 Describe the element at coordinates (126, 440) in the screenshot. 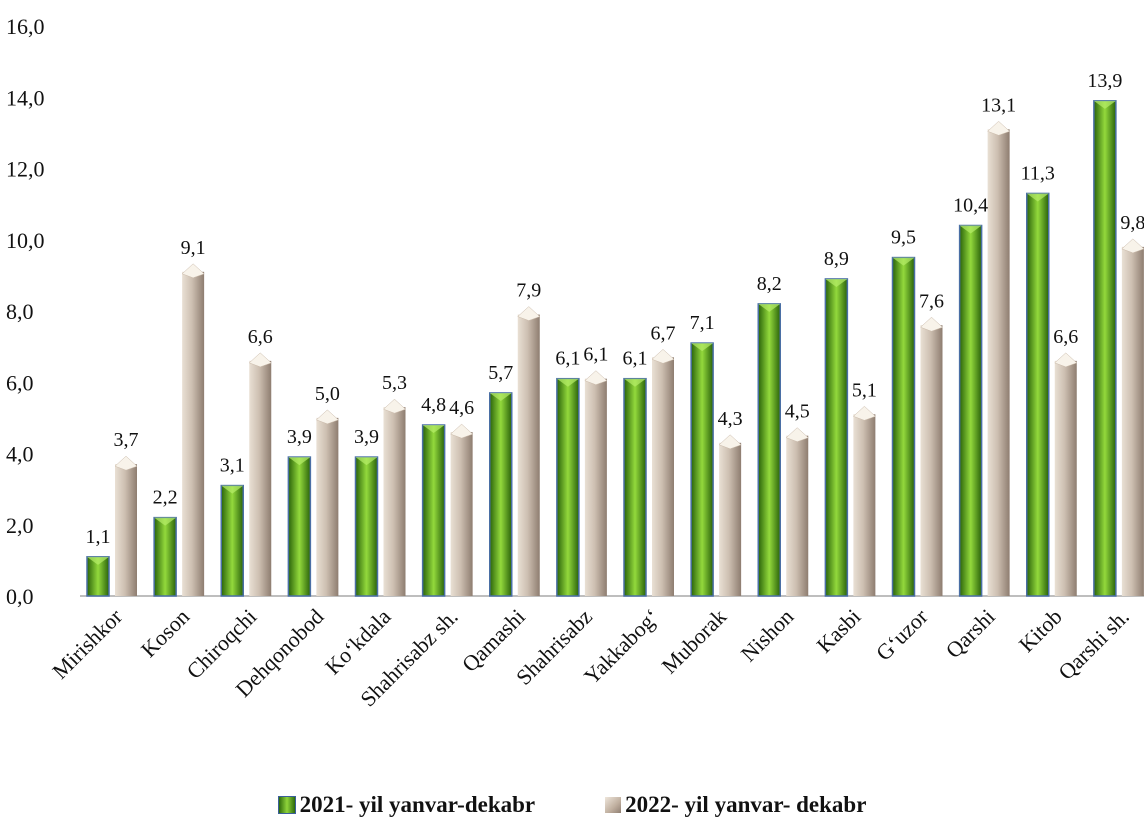

I see `data-label-2022: 3,7` at that location.